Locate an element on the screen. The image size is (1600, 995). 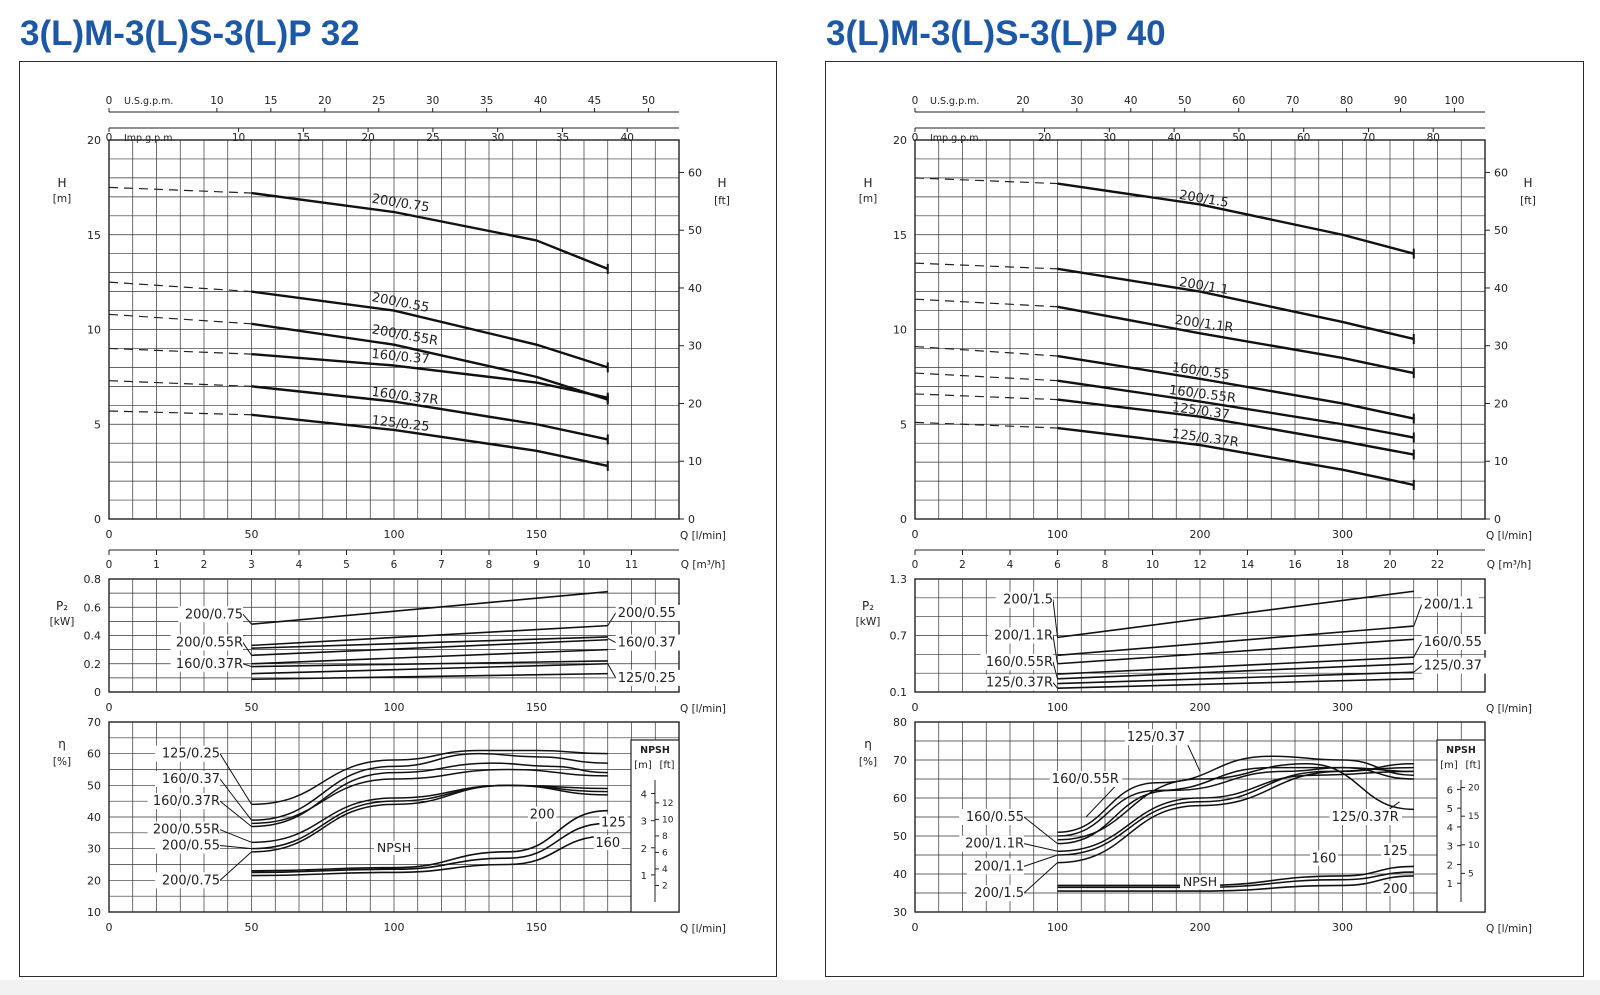
eff-curve-200-1-1r is located at coordinates (1235, 811).